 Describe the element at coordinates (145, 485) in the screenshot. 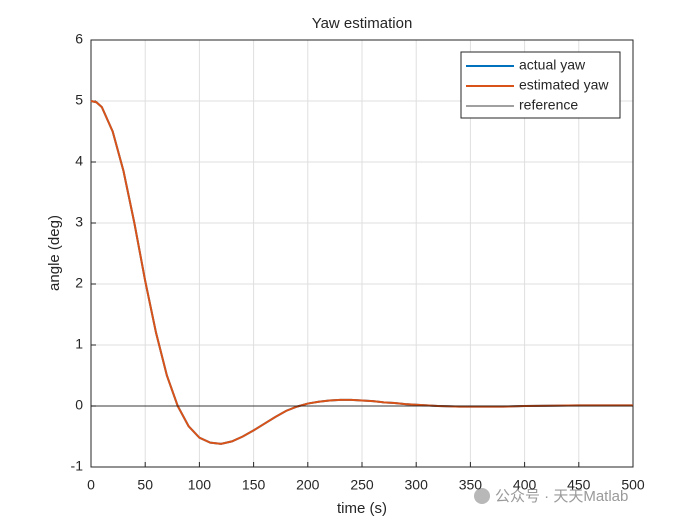

I see `x-tick-label: 50` at that location.